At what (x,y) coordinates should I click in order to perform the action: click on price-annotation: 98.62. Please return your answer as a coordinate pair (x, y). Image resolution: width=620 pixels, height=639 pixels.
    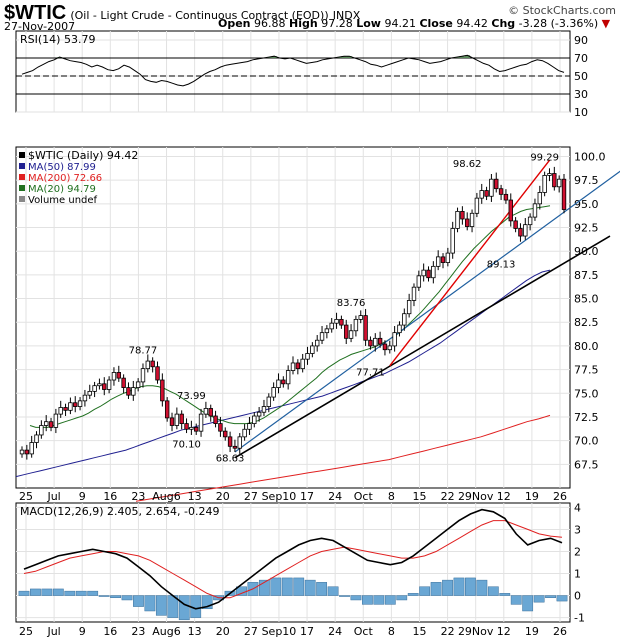
    Looking at the image, I should click on (467, 164).